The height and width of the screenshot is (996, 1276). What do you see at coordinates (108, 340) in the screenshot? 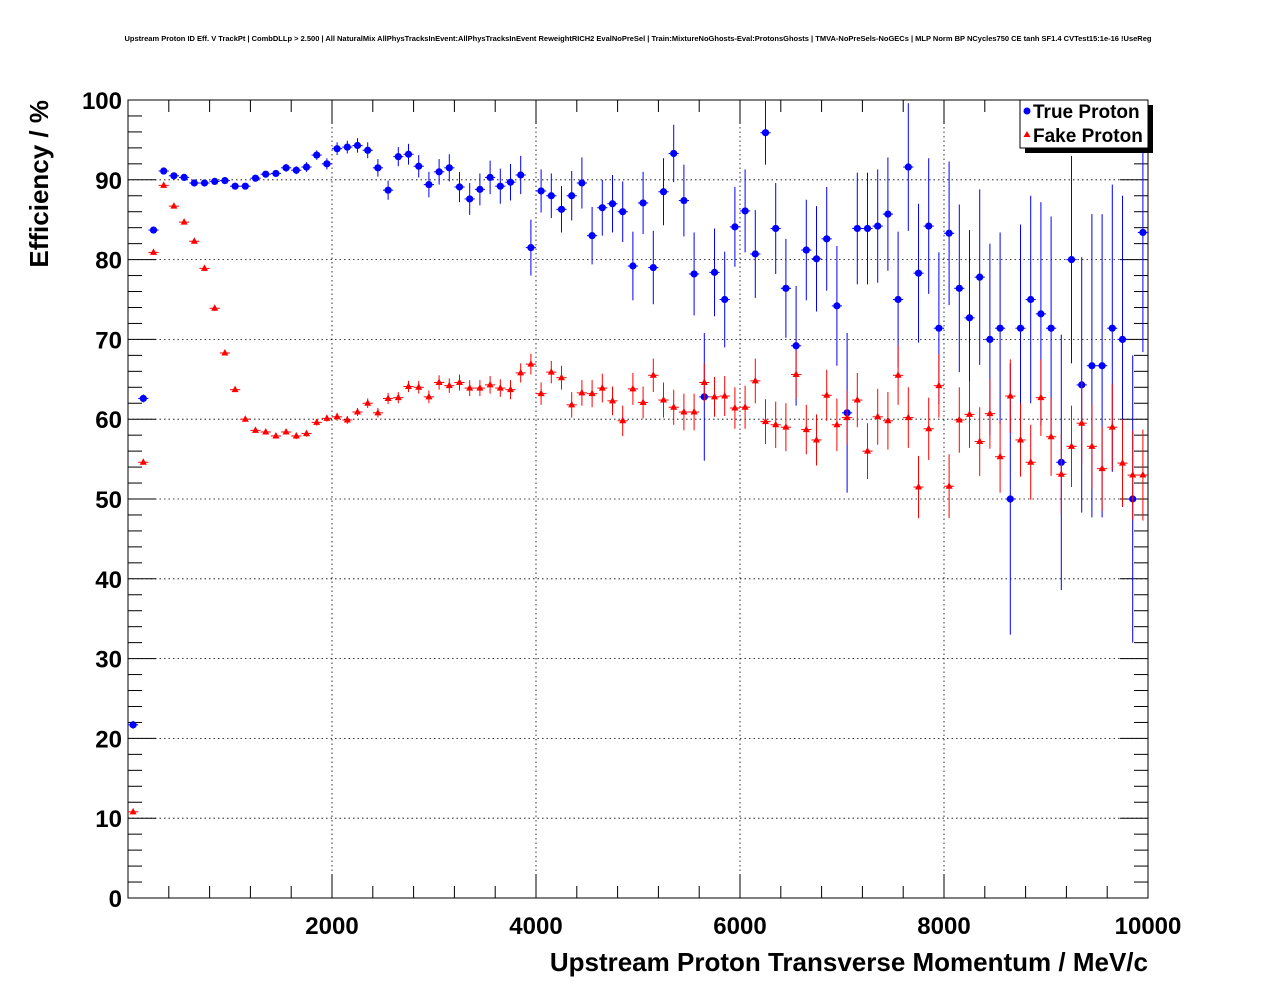
I see `y-tick-label: 70` at bounding box center [108, 340].